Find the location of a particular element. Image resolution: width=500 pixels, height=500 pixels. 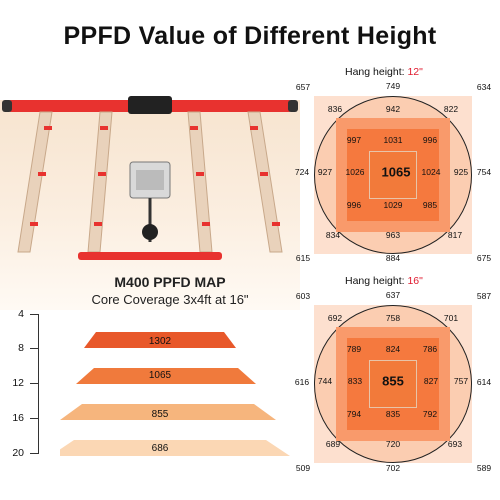

ppfd-ring-tl: 836 is located at coordinates (335, 109).